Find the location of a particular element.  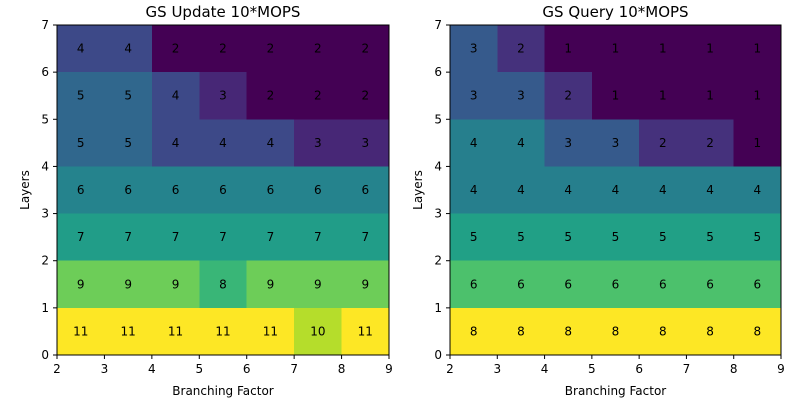

x-tick-label: 4 is located at coordinates (545, 369).